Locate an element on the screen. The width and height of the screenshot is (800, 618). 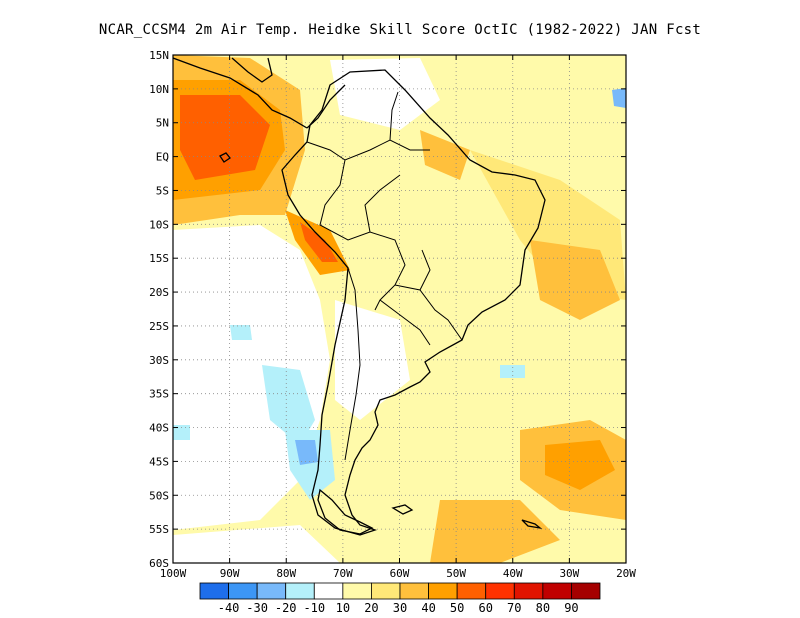
field-orange-southatlantic-core is located at coordinates (580, 465).